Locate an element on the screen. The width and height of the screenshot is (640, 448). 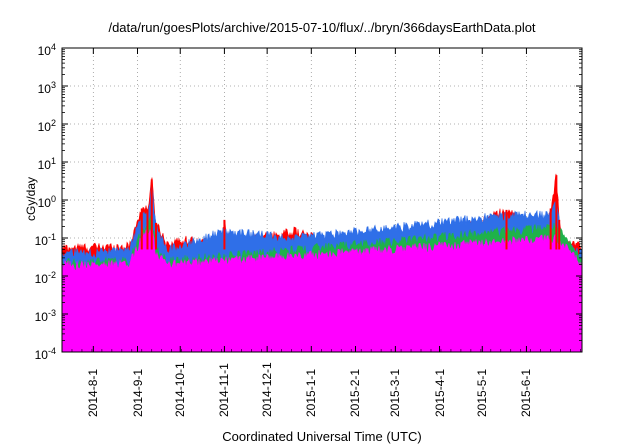
x-tick-label: 2015-6-1 is located at coordinates (526, 392).